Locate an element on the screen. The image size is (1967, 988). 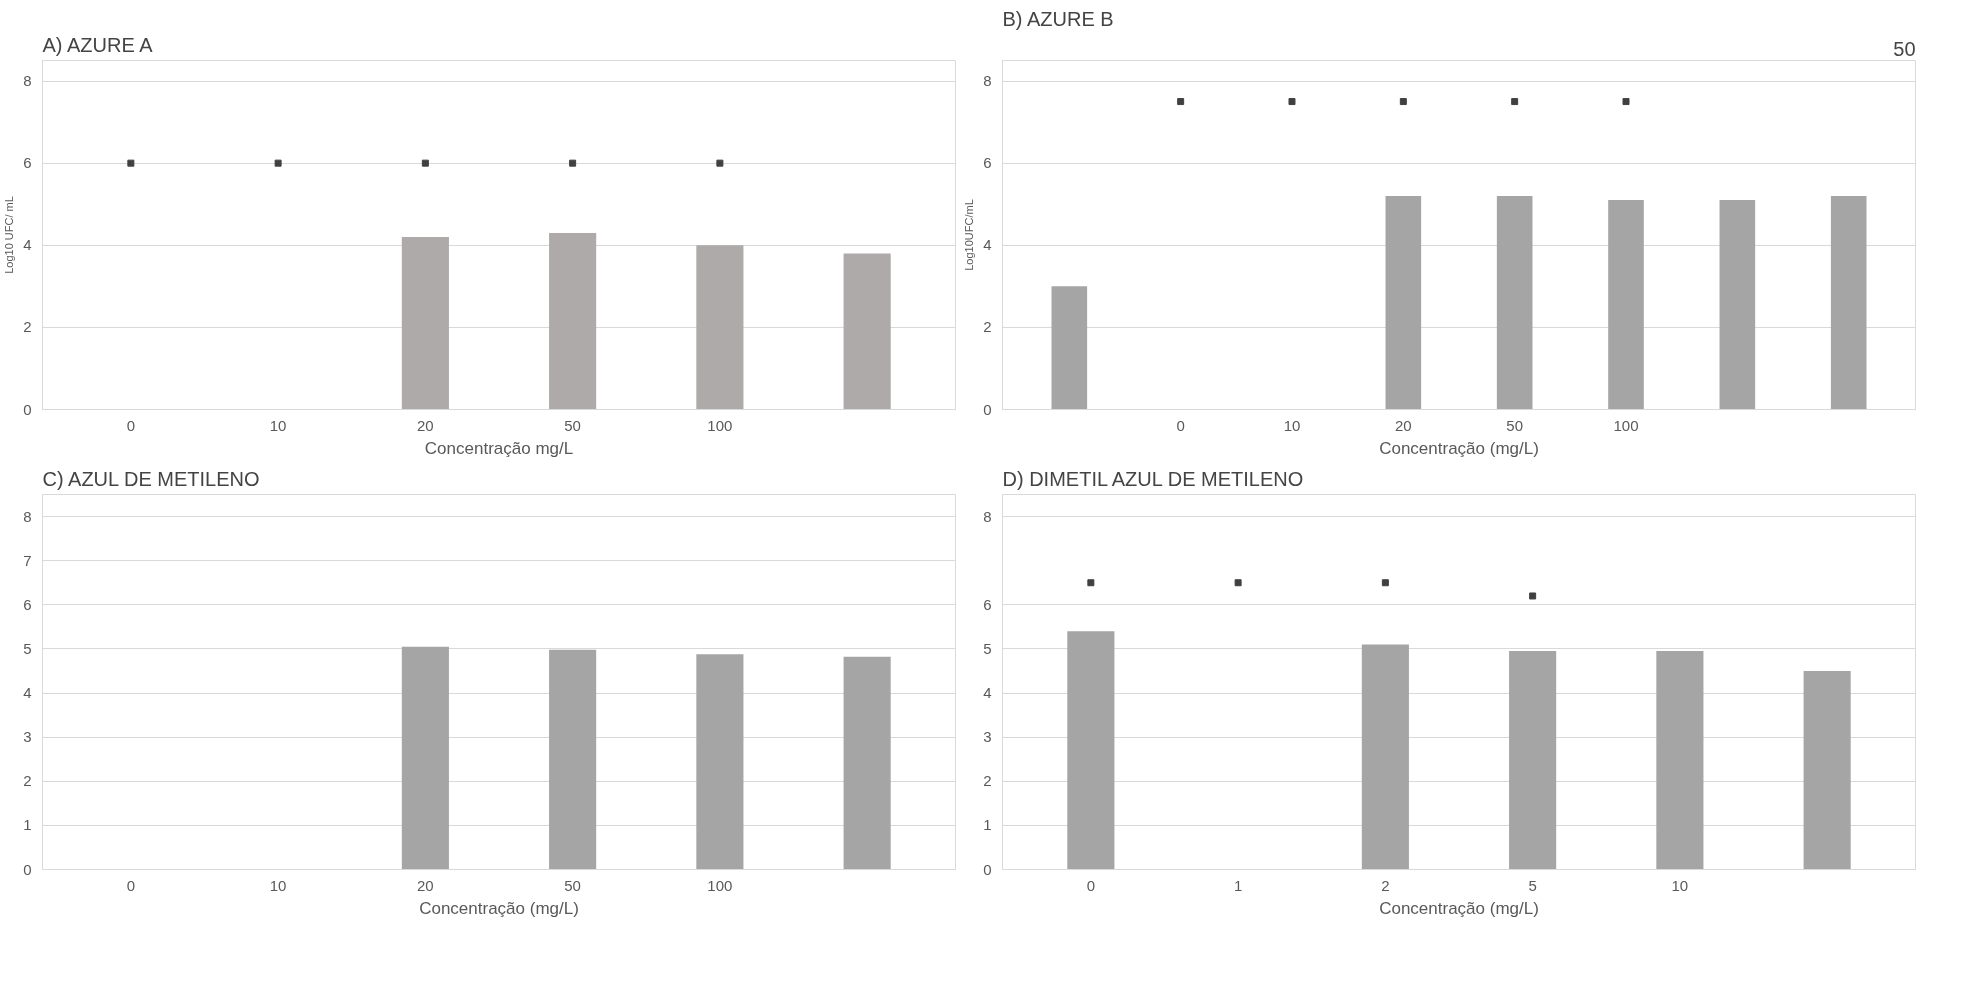
chart-title: D) DIMETIL AZUL DE METILENO is located at coordinates (1153, 478).